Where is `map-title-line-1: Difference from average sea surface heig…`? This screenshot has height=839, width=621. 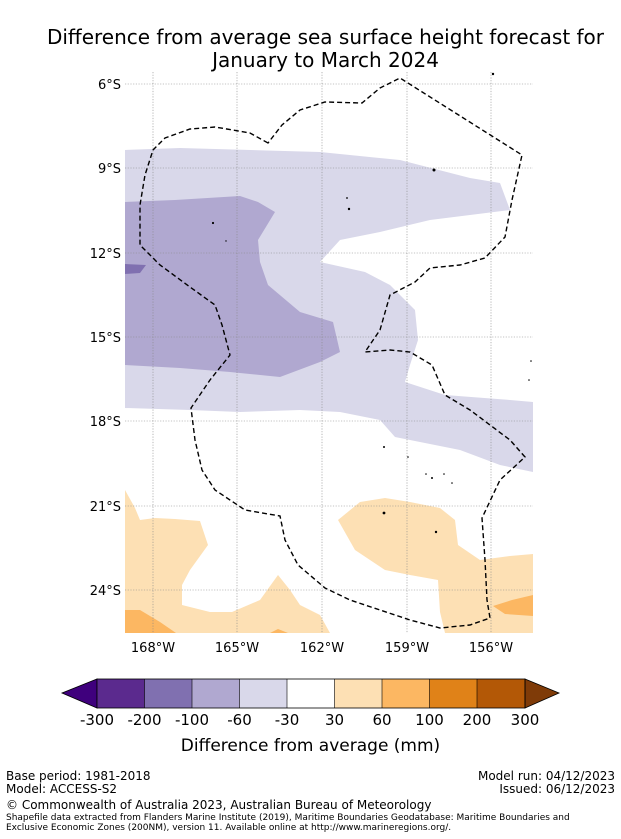 map-title-line-1: Difference from average sea surface heig… is located at coordinates (325, 37).